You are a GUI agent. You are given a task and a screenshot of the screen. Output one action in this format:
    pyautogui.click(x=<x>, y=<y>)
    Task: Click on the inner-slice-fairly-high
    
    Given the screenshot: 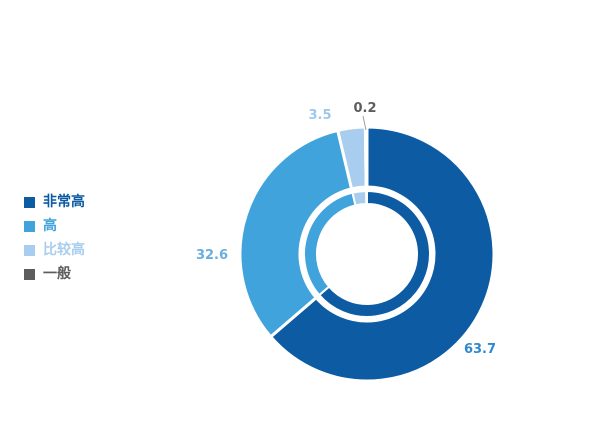 What is the action you would take?
    pyautogui.click(x=359, y=198)
    